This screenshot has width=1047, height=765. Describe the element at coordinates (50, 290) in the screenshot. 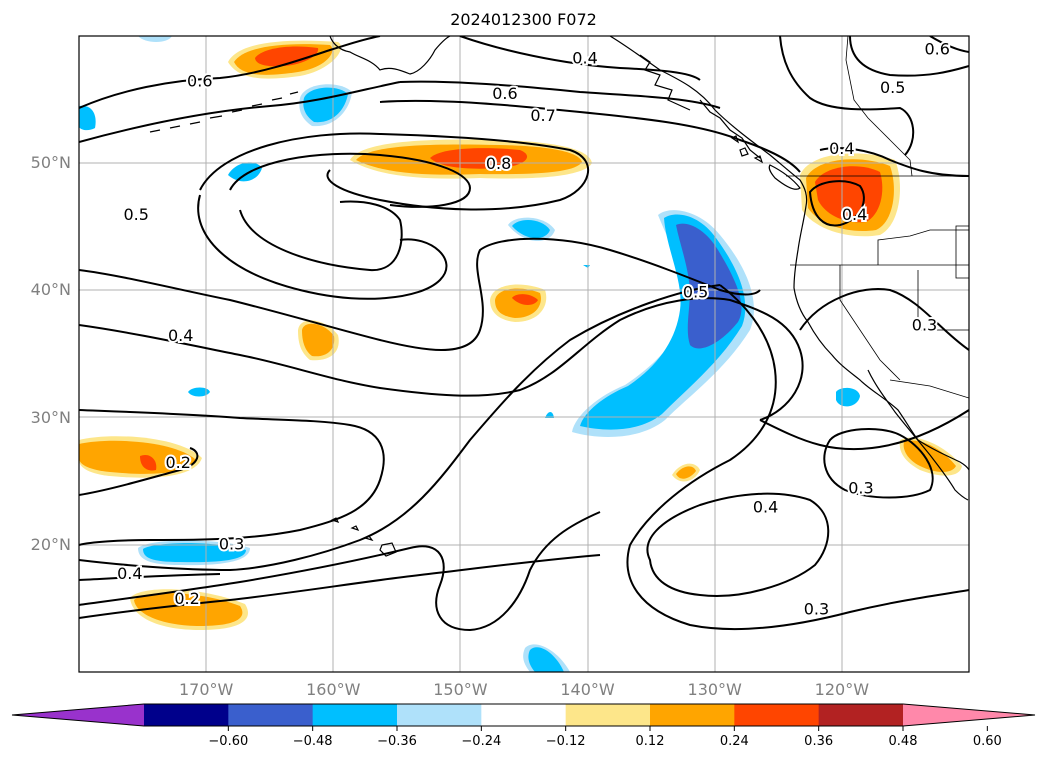

I see `latitude-label: 40°N` at that location.